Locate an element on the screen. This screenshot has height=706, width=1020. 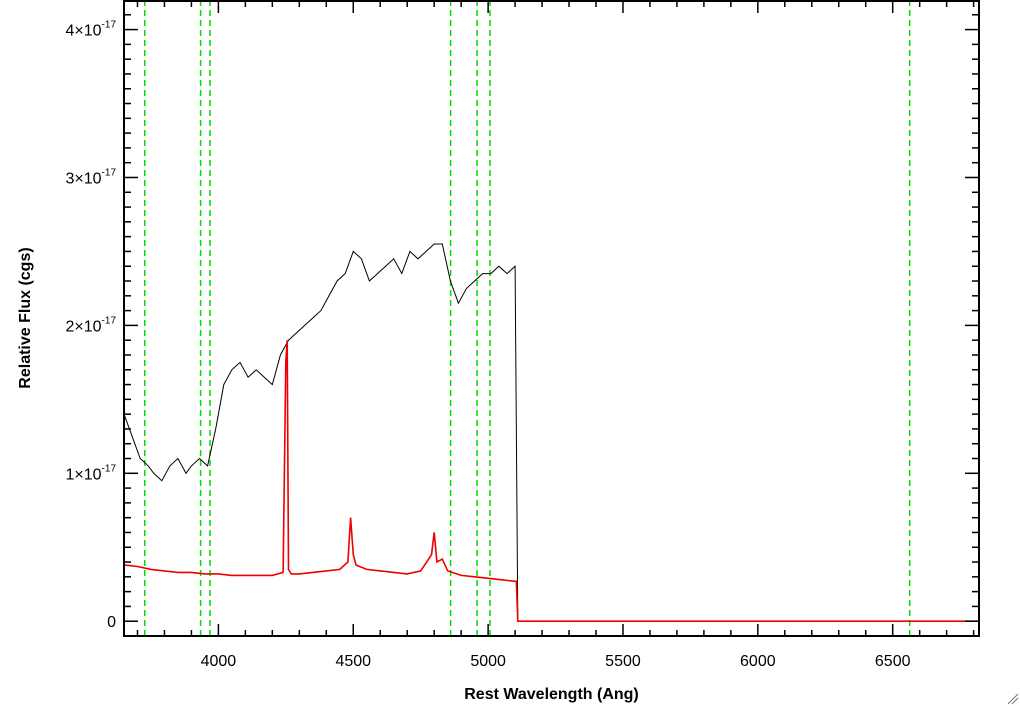
x-tick-label-3: 5500 is located at coordinates (623, 661).